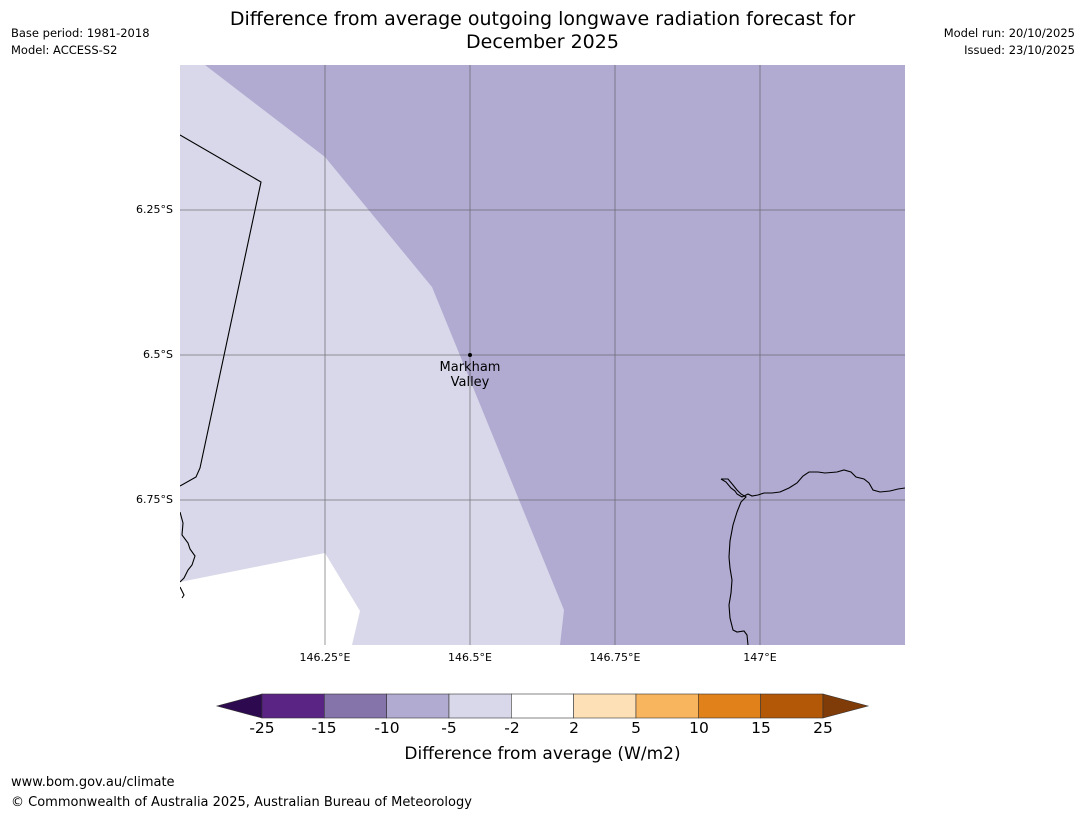 This screenshot has width=1085, height=816. I want to click on footer-url: www.bom.gov.au/climate, so click(93, 782).